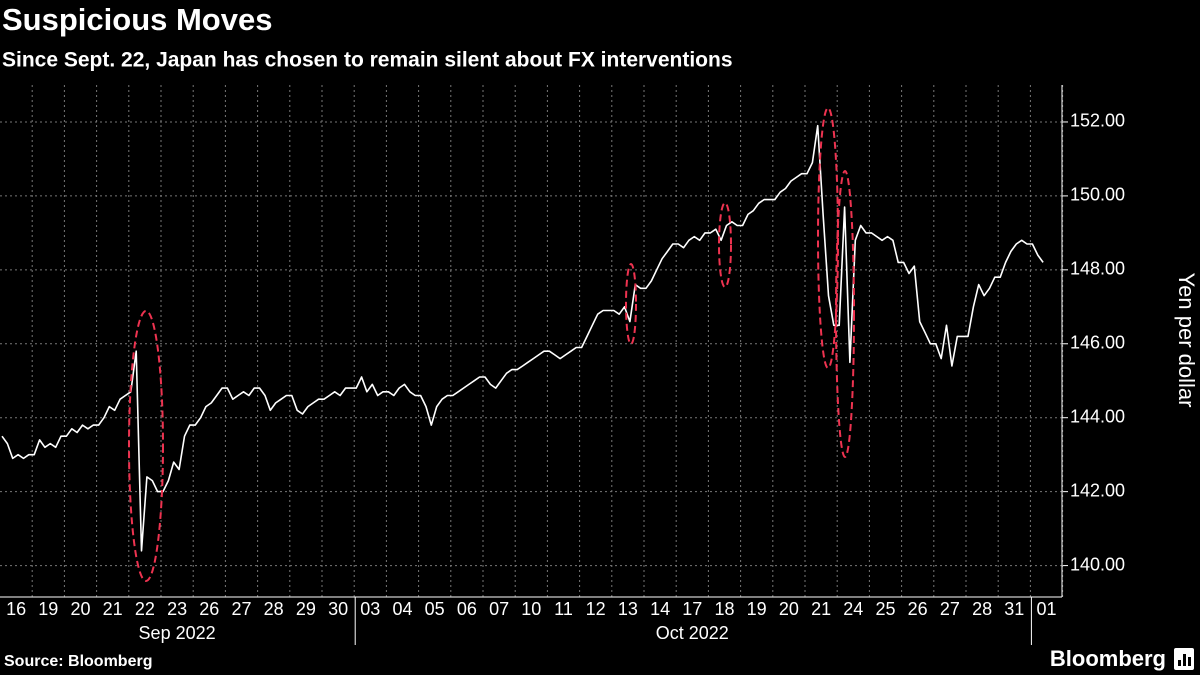  What do you see at coordinates (1014, 609) in the screenshot?
I see `x-tick-label: 31` at bounding box center [1014, 609].